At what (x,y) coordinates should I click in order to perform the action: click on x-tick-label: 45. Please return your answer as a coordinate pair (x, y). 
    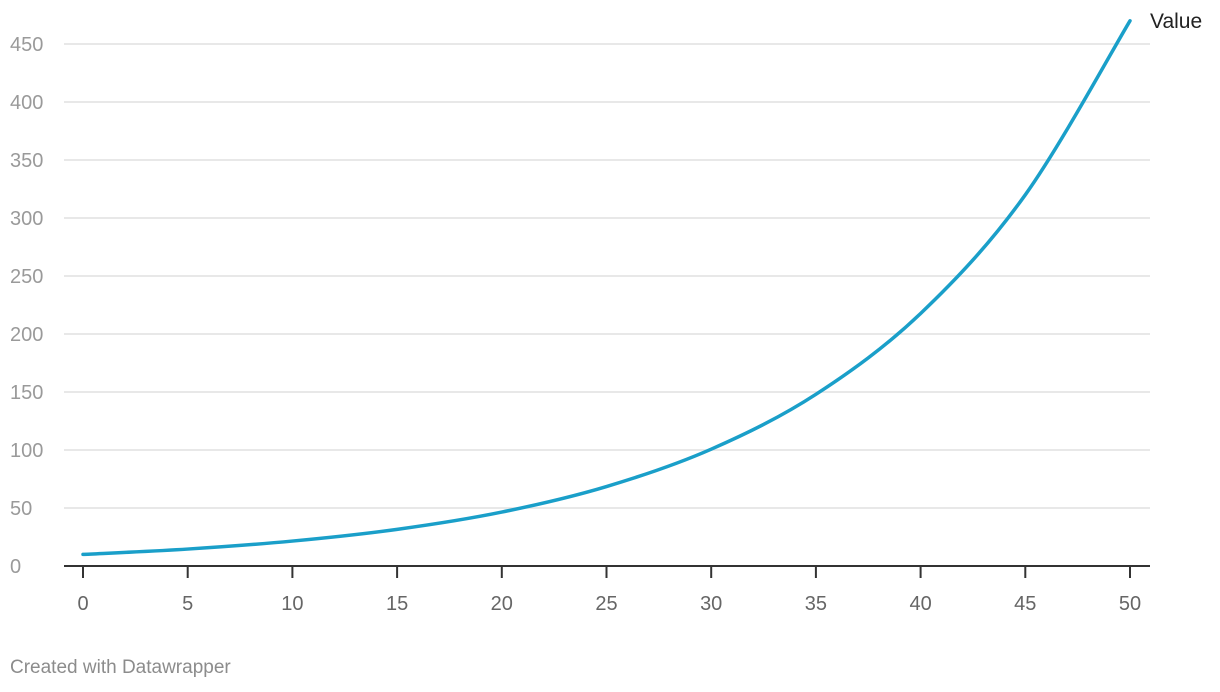
    Looking at the image, I should click on (1025, 604).